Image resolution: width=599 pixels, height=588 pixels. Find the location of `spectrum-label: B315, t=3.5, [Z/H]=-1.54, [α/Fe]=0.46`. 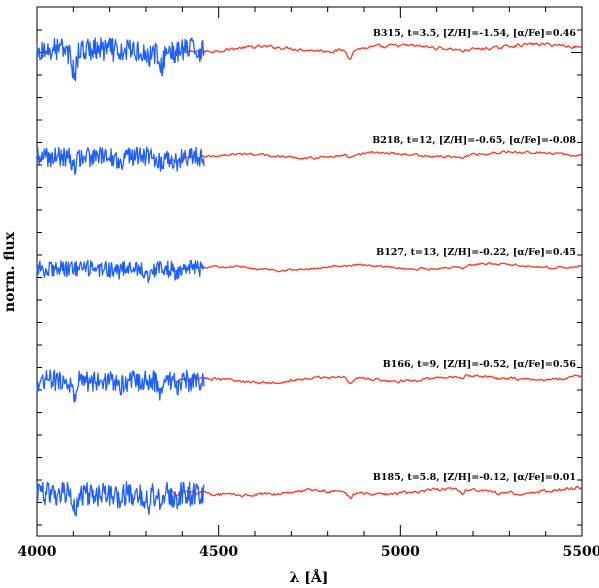

spectrum-label: B315, t=3.5, [Z/H]=-1.54, [α/Fe]=0.46 is located at coordinates (475, 33).